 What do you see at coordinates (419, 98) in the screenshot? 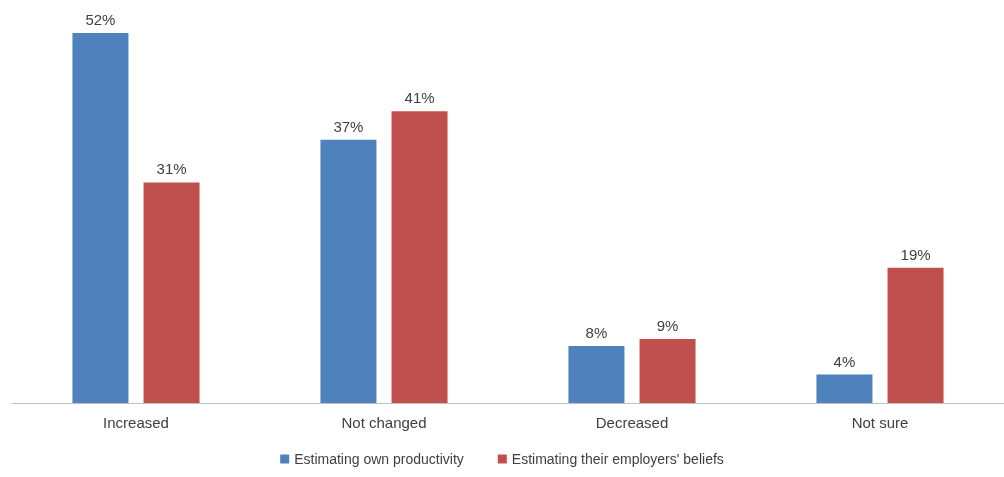
I see `data-label: 41%` at bounding box center [419, 98].